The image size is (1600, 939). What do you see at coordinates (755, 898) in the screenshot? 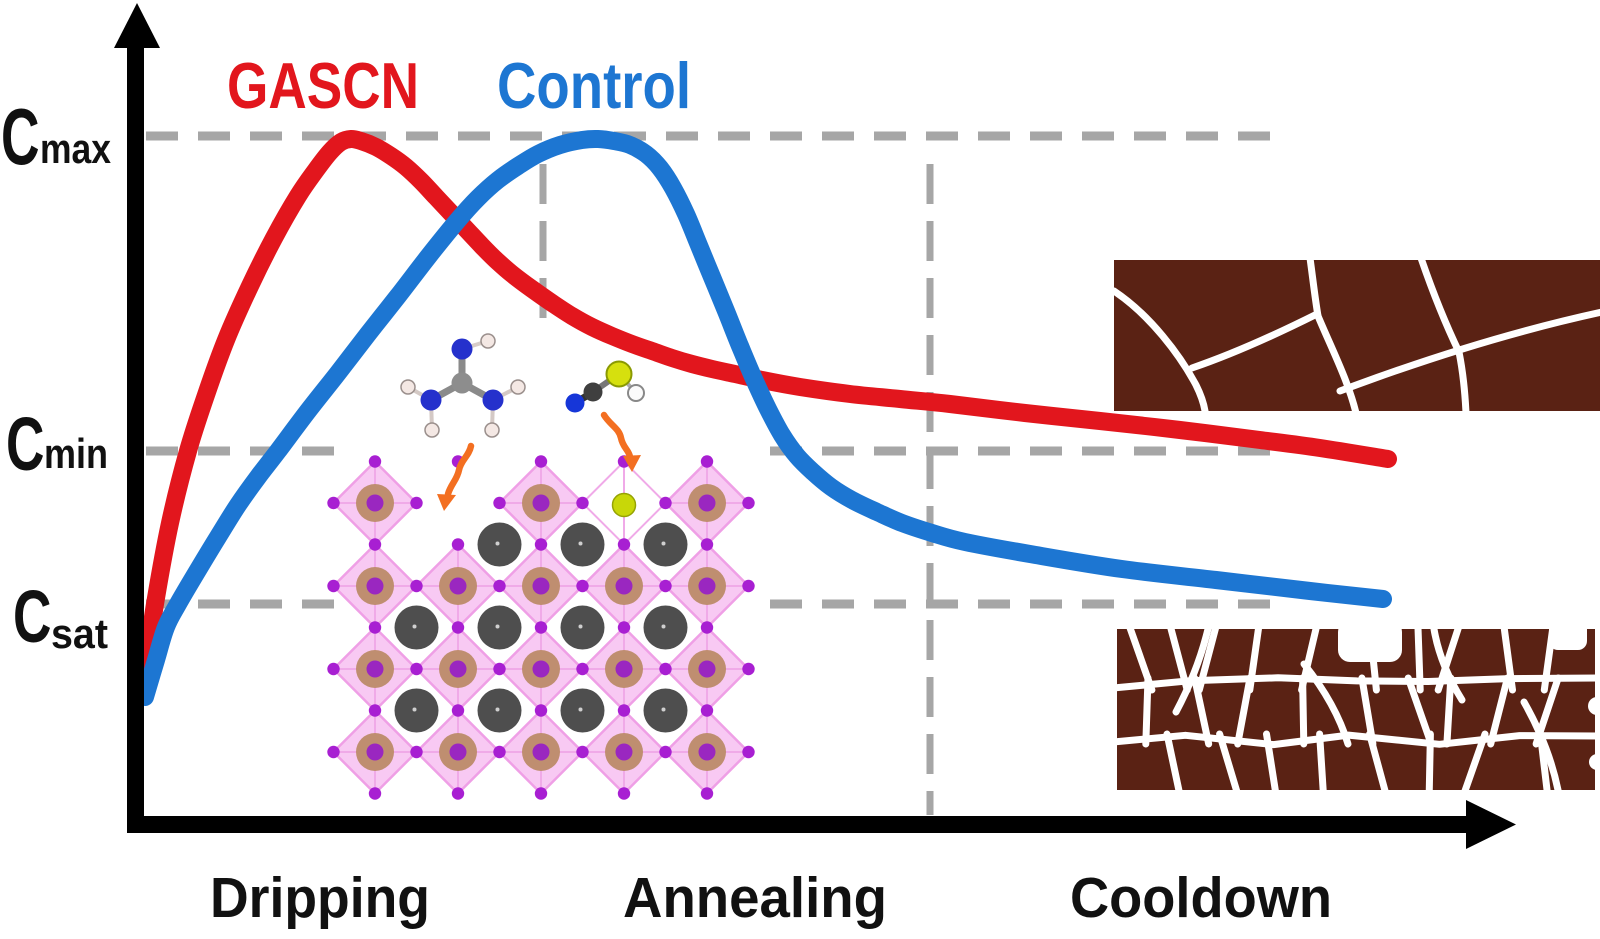
I see `svg-text: Annealing` at bounding box center [755, 898].